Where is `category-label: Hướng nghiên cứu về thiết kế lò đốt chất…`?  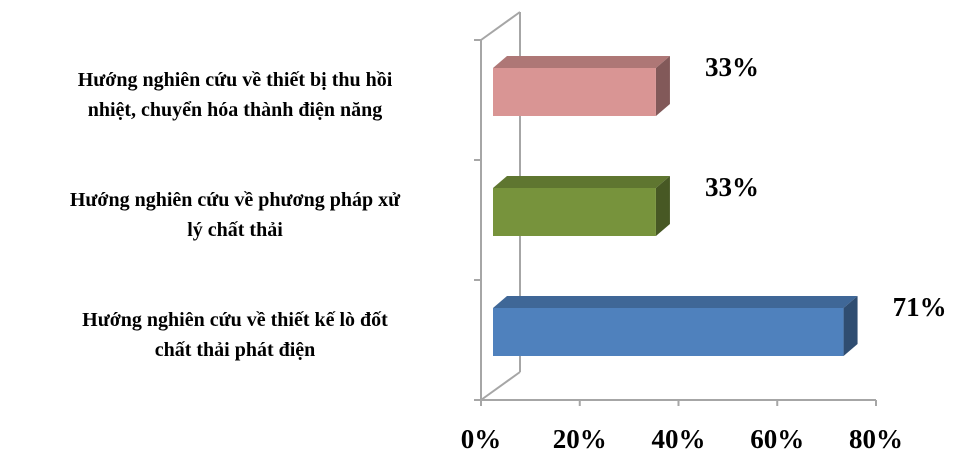
category-label: Hướng nghiên cứu về thiết kế lò đốt chất… is located at coordinates (235, 335).